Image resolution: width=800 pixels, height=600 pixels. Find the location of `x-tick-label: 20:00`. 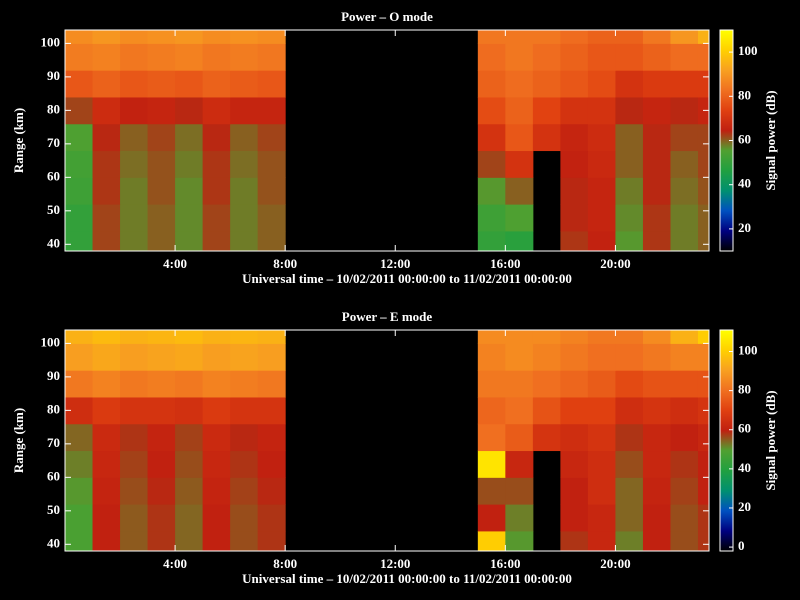

x-tick-label: 20:00 is located at coordinates (615, 563).